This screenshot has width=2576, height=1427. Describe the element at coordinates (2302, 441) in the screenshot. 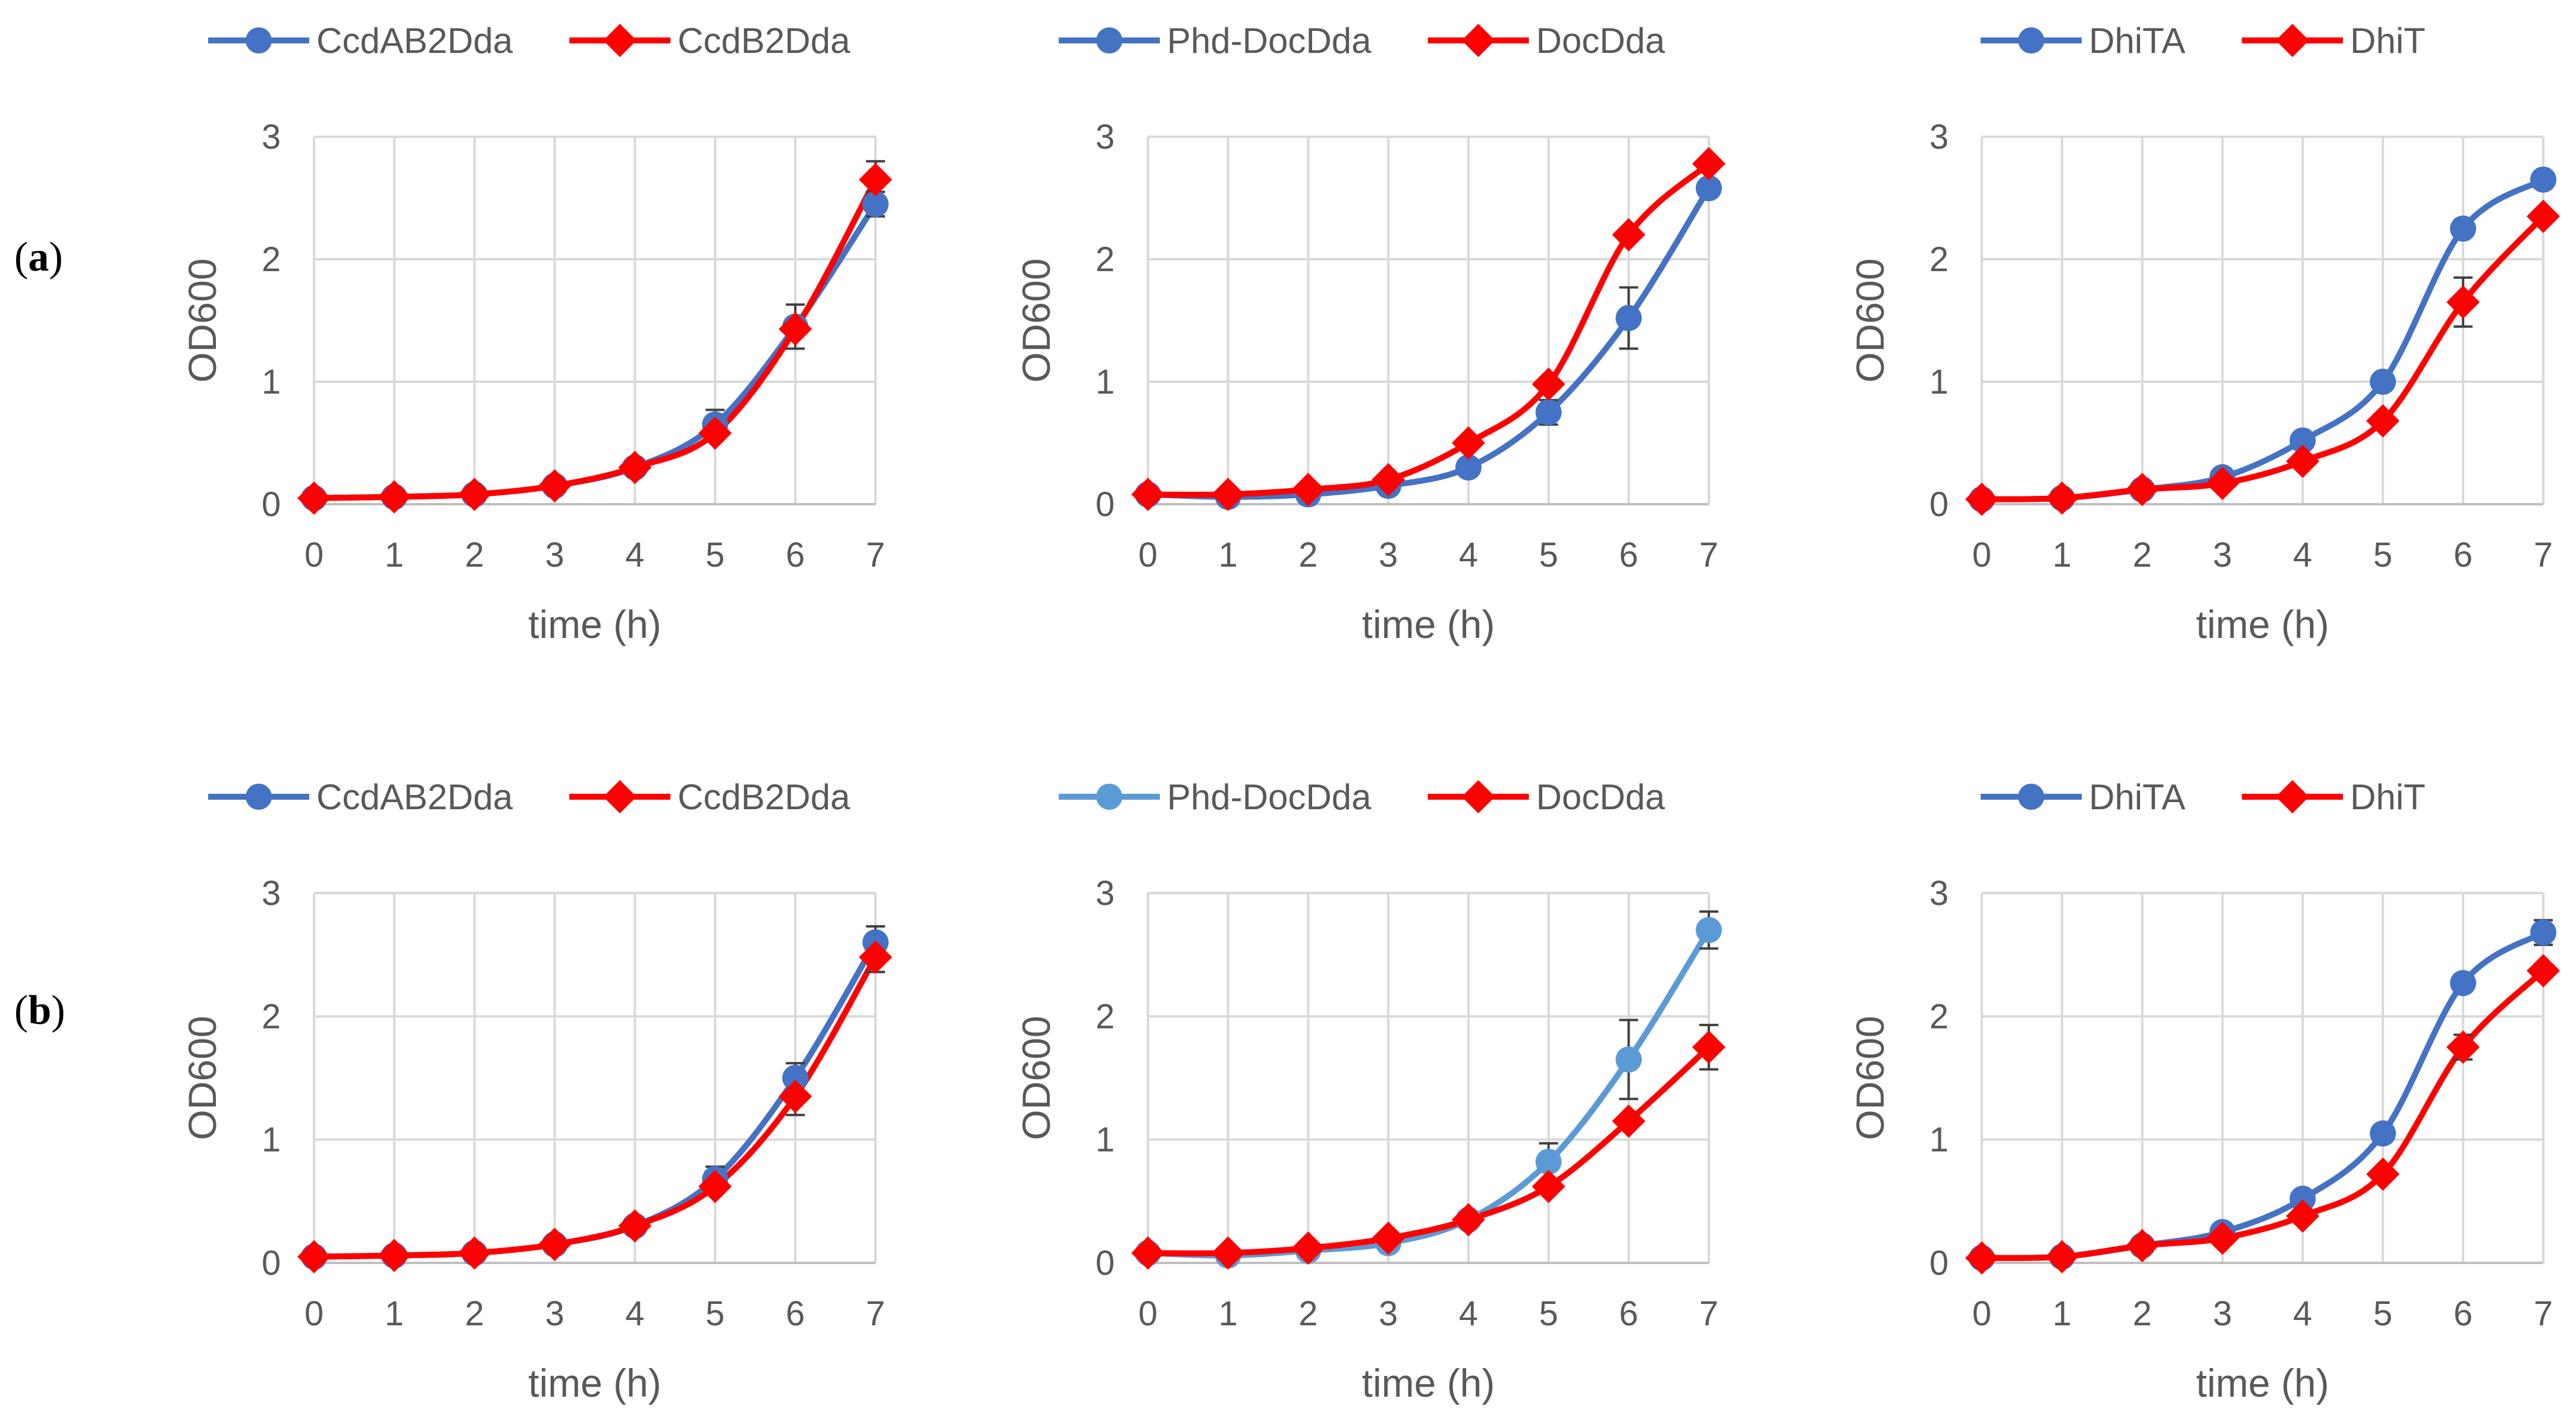

I see `data-point-DhiTA` at that location.